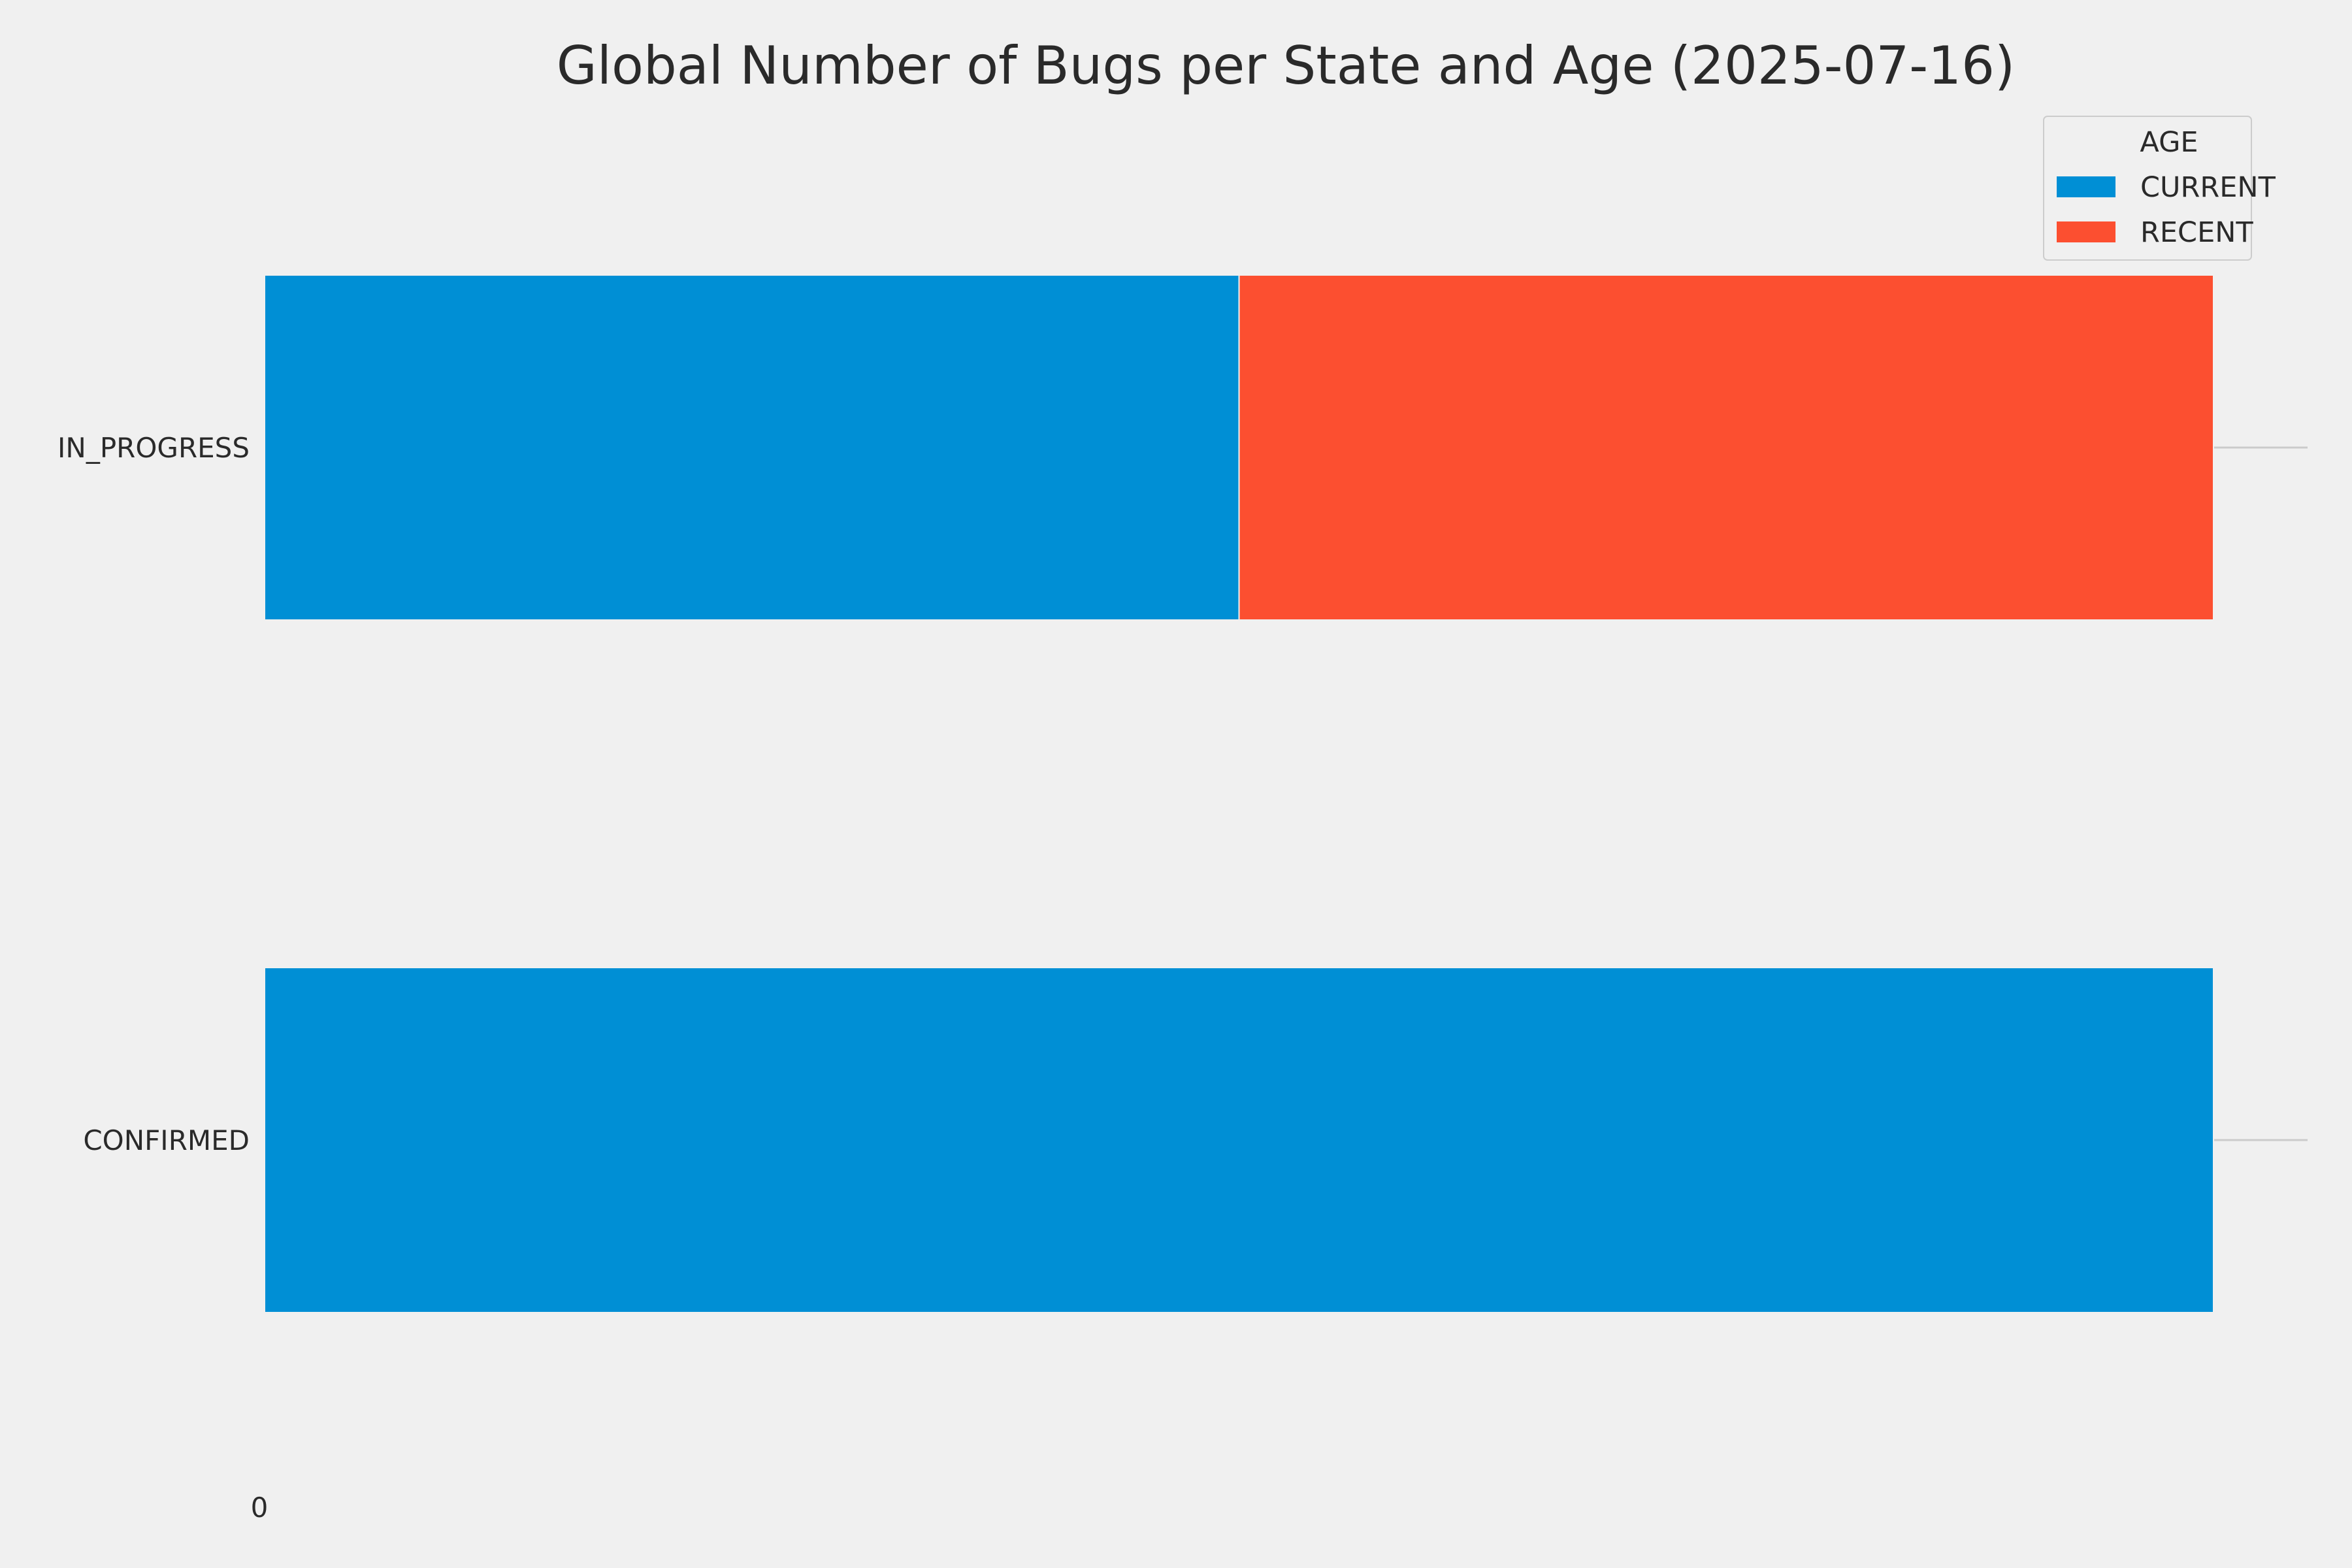 The height and width of the screenshot is (1568, 2352). Describe the element at coordinates (166, 1140) in the screenshot. I see `y-tick-label: CONFIRMED` at that location.